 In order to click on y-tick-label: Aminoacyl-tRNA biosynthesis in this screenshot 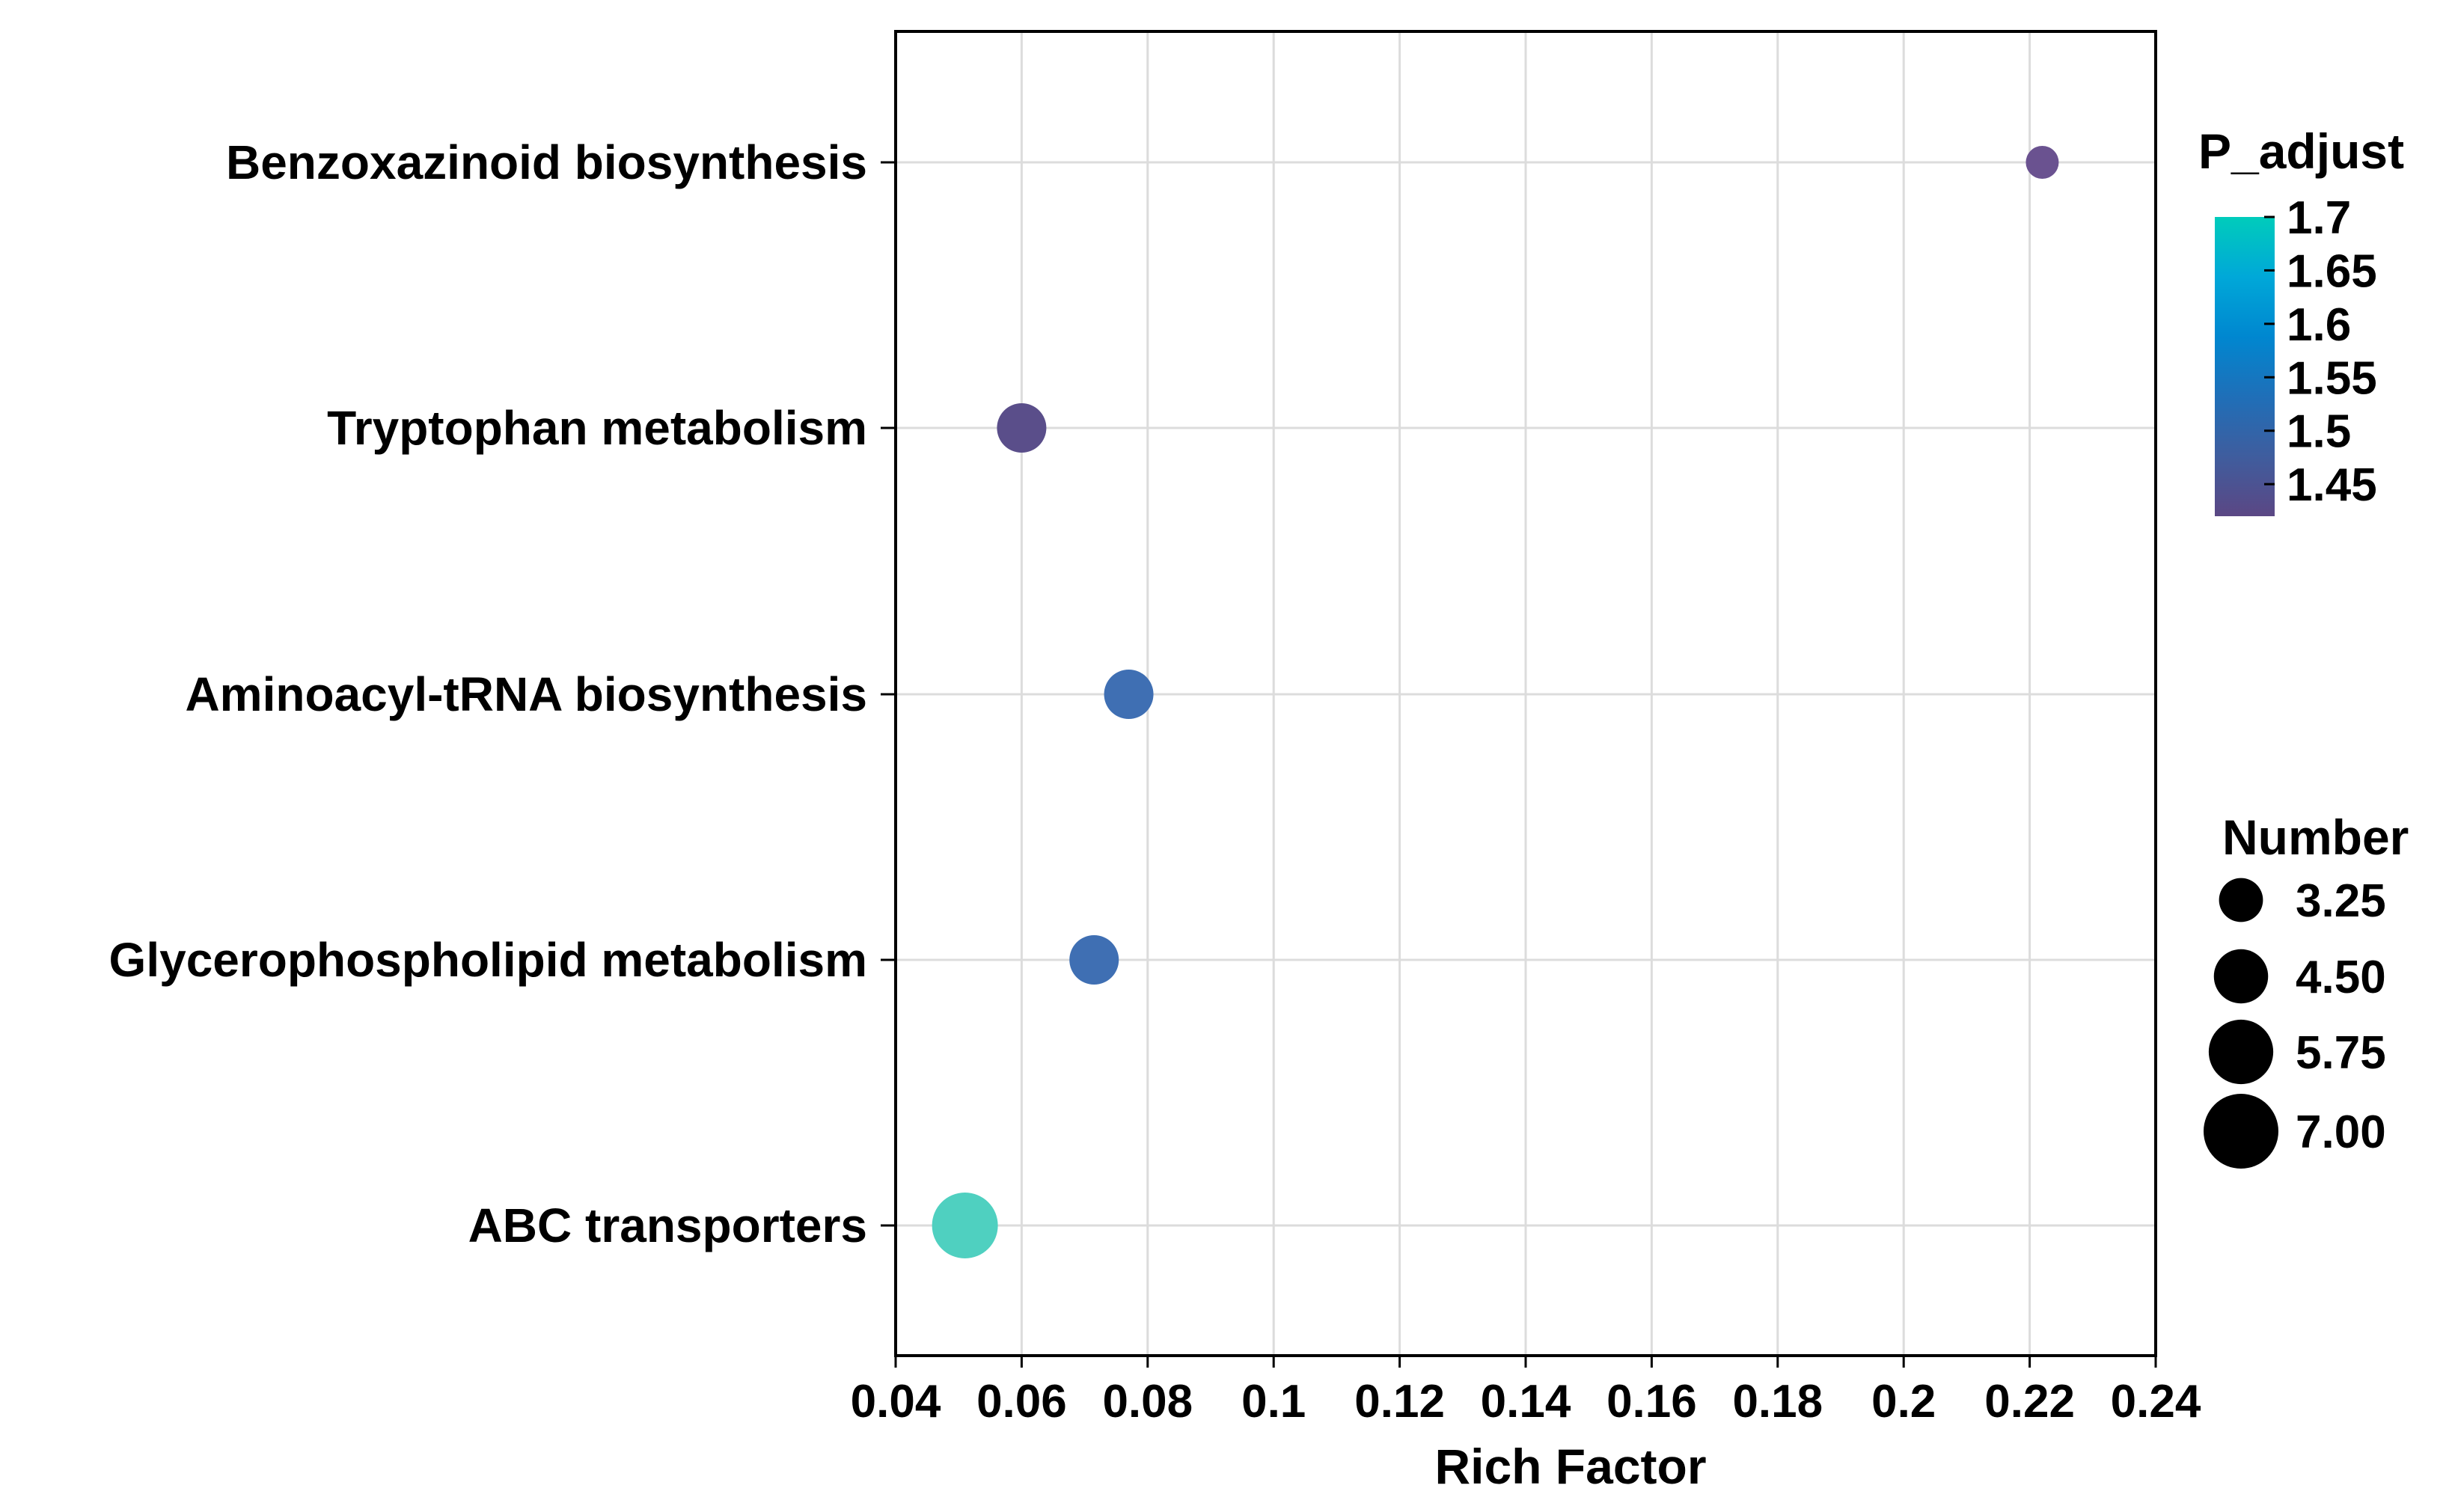, I will do `click(526, 694)`.